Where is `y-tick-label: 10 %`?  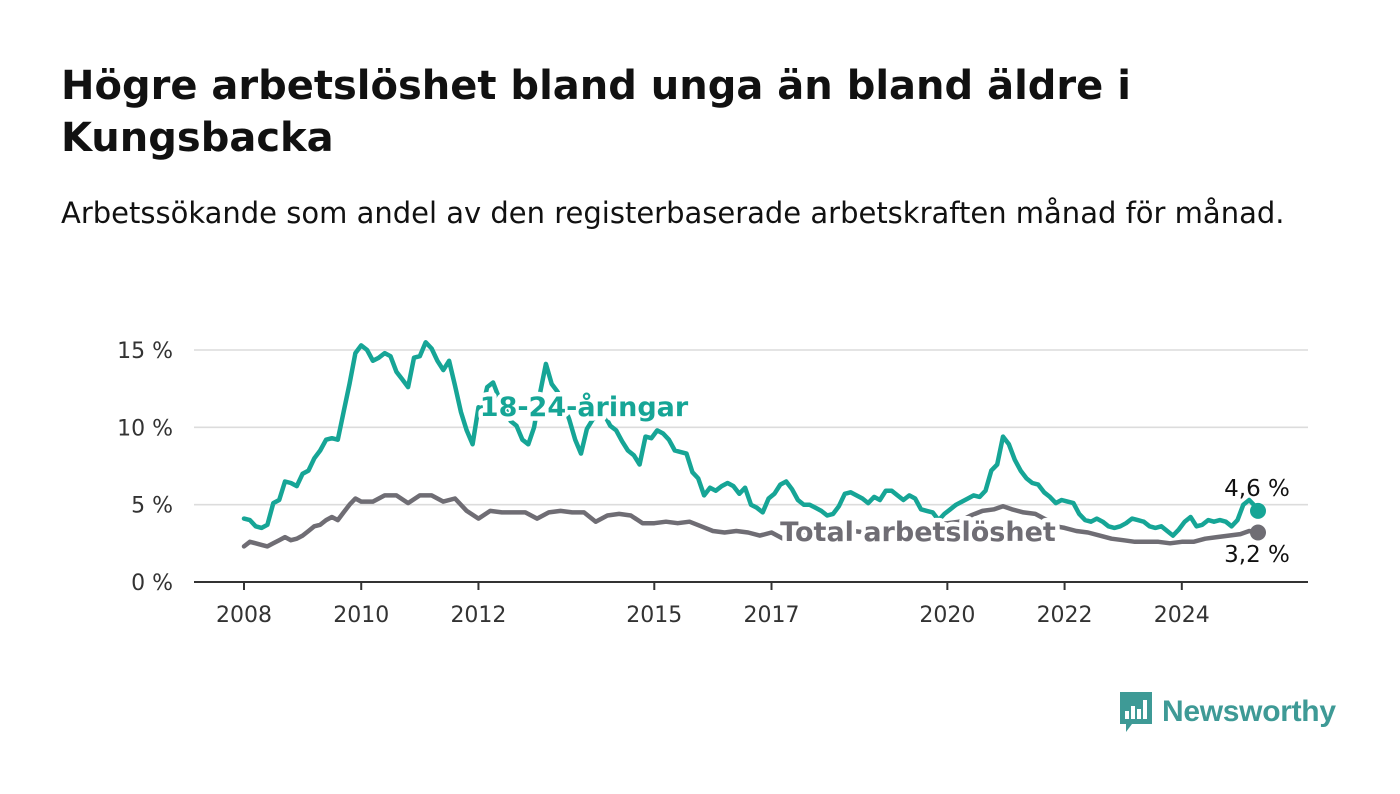 y-tick-label: 10 % is located at coordinates (145, 428).